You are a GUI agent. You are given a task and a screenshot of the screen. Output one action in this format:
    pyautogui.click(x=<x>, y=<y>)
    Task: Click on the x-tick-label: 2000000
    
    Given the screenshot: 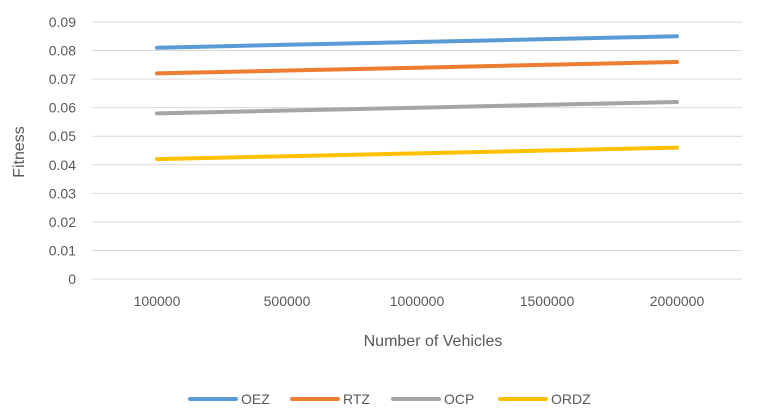 What is the action you would take?
    pyautogui.click(x=677, y=301)
    